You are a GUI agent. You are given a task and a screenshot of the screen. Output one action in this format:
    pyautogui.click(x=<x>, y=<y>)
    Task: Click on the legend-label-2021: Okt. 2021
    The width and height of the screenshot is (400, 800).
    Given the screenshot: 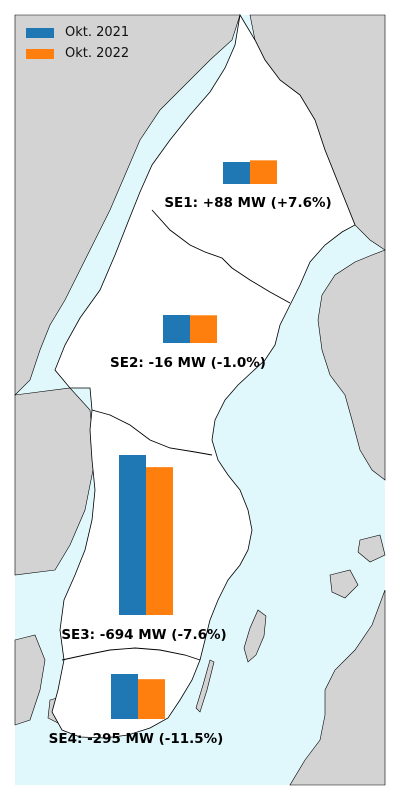 What is the action you would take?
    pyautogui.click(x=97, y=32)
    